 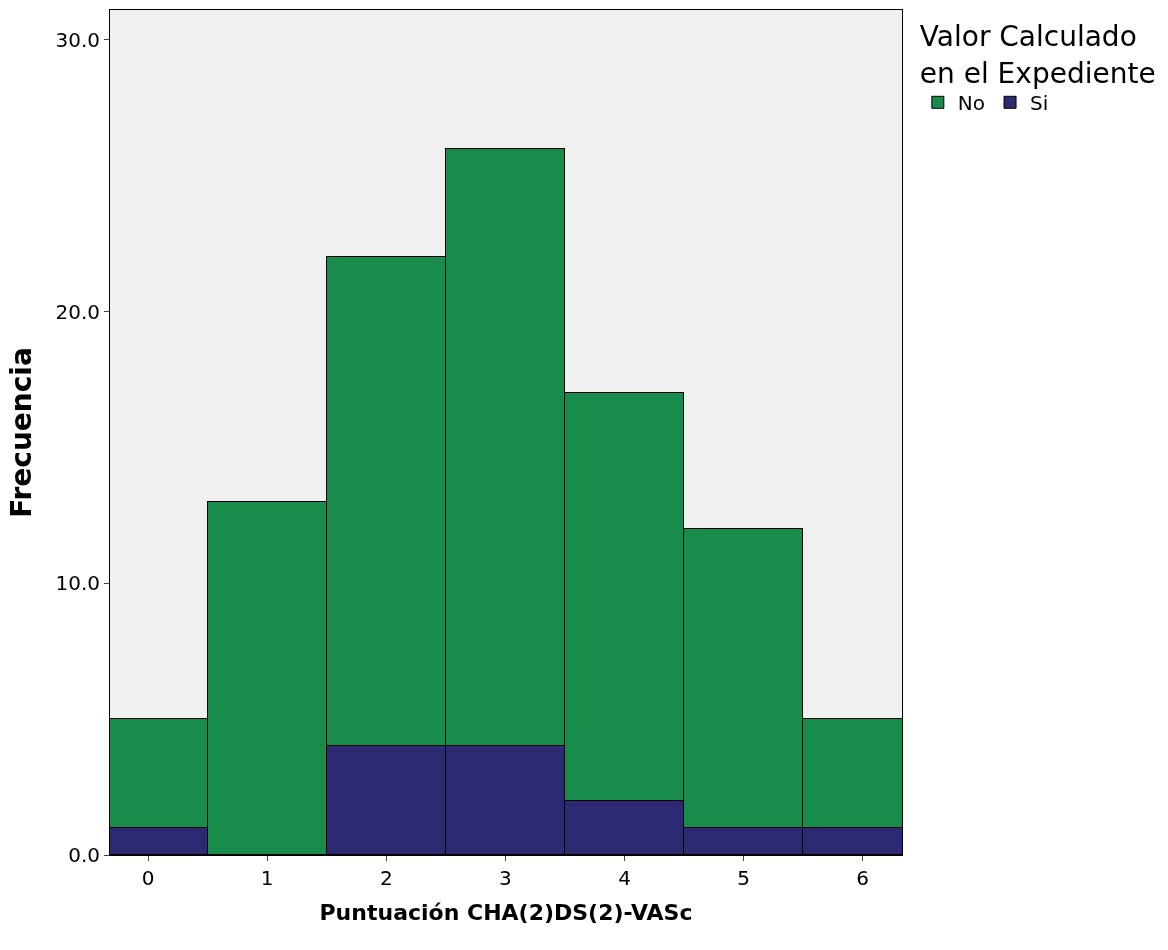 What do you see at coordinates (267, 878) in the screenshot?
I see `x-tick-label: 1` at bounding box center [267, 878].